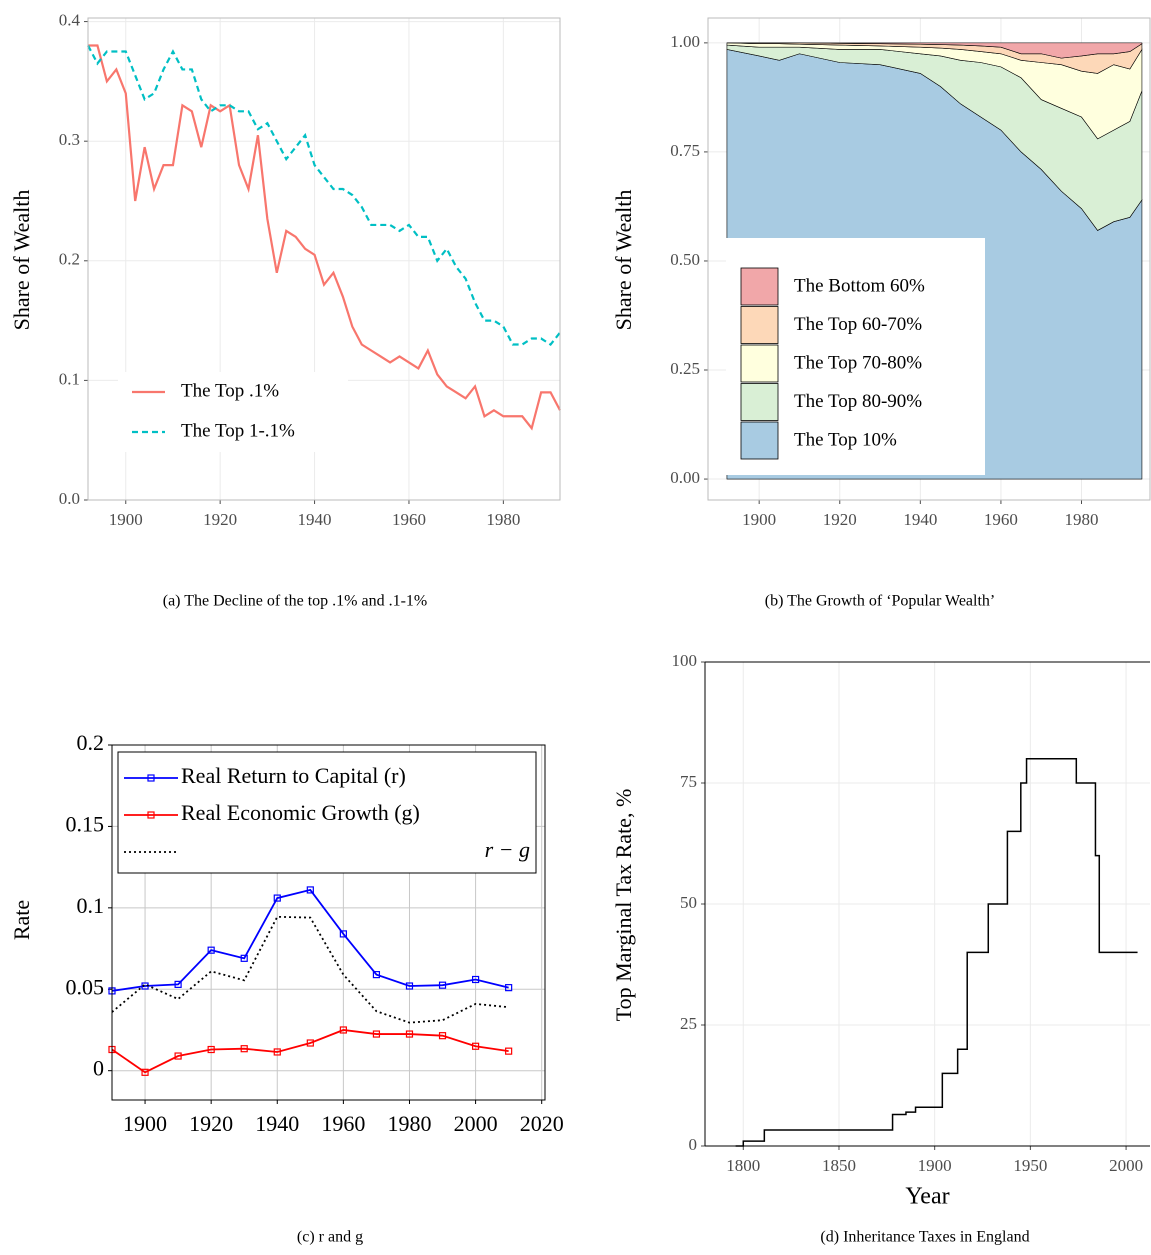 This screenshot has width=1151, height=1255. Describe the element at coordinates (880, 601) in the screenshot. I see `caption: (b) The Growth of ‘Popular Wealth’` at that location.